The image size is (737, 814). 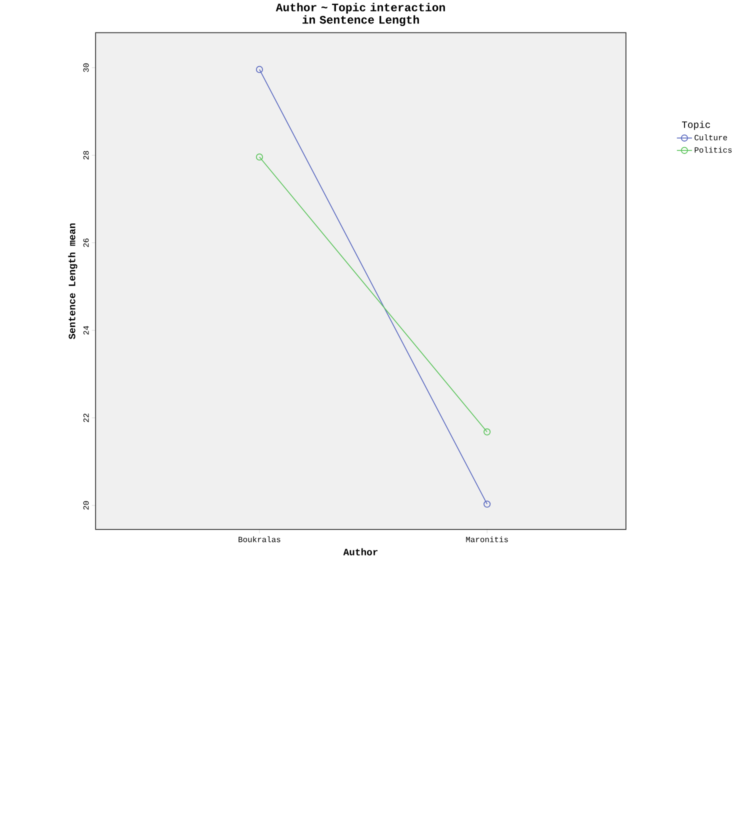 What do you see at coordinates (360, 552) in the screenshot?
I see `x-axis-title: Author` at bounding box center [360, 552].